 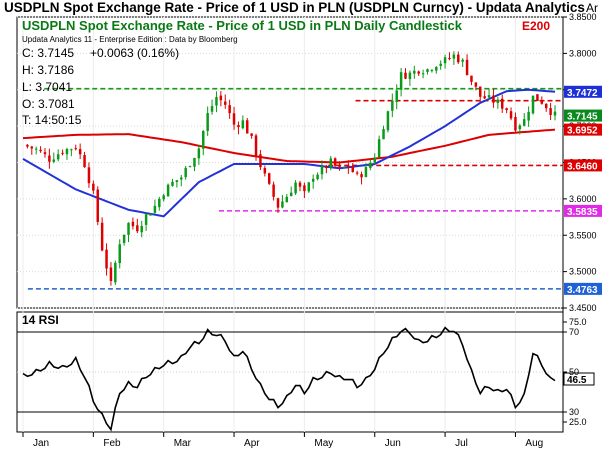 What do you see at coordinates (48, 104) in the screenshot?
I see `readout-open: O: 3.7081` at bounding box center [48, 104].